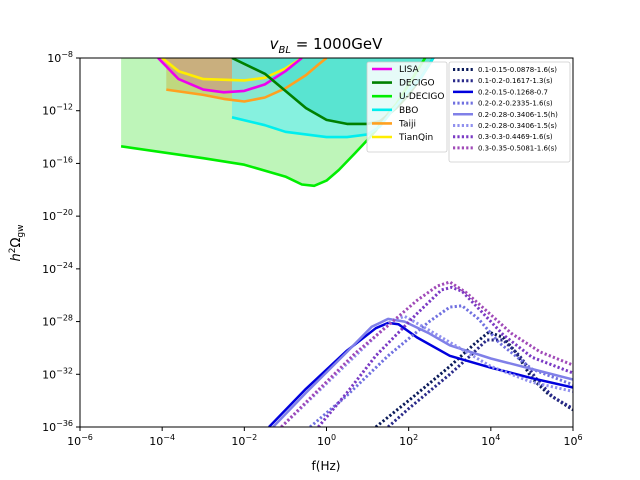  What do you see at coordinates (490, 440) in the screenshot?
I see `x-tick-label: 10⁴` at bounding box center [490, 440].